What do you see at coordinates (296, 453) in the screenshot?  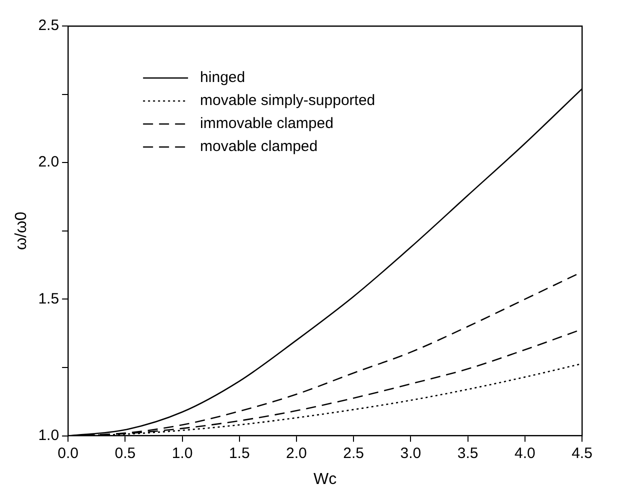 I see `x-tick-label: 2.0` at bounding box center [296, 453].